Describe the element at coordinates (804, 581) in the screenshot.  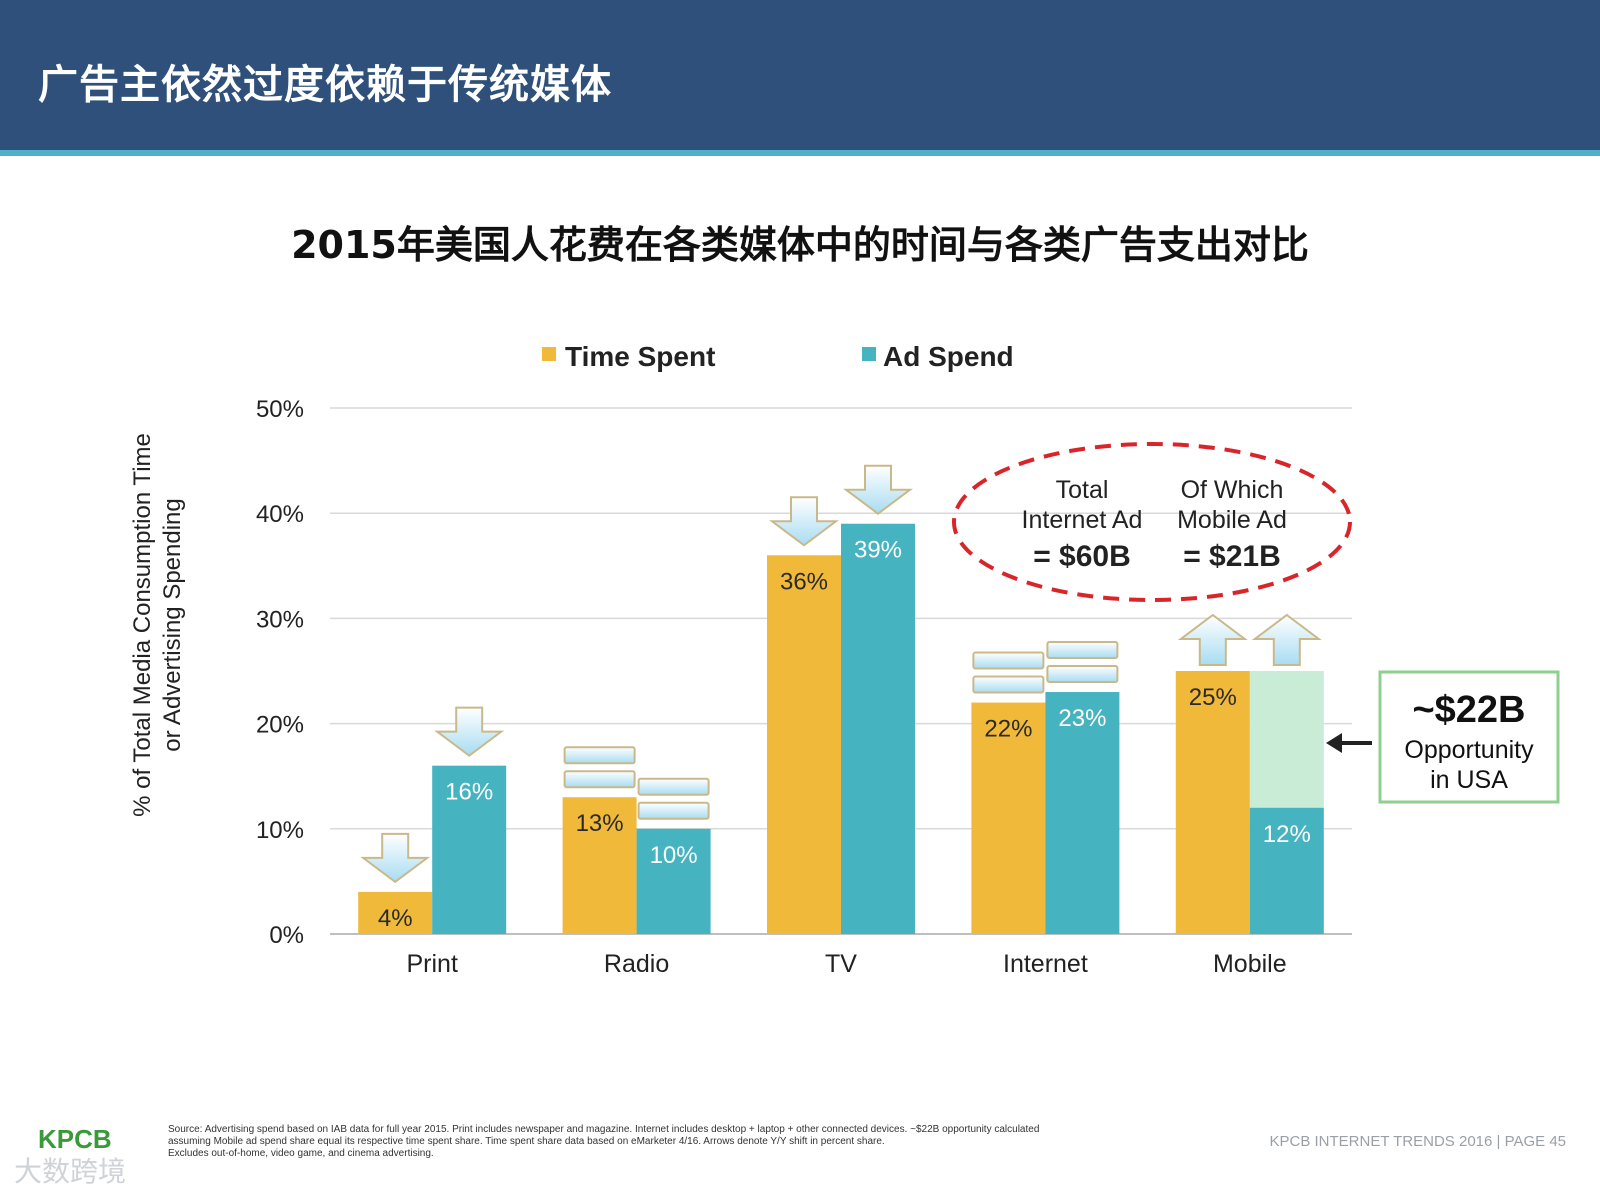
I see `bar-data-label: 36%` at that location.